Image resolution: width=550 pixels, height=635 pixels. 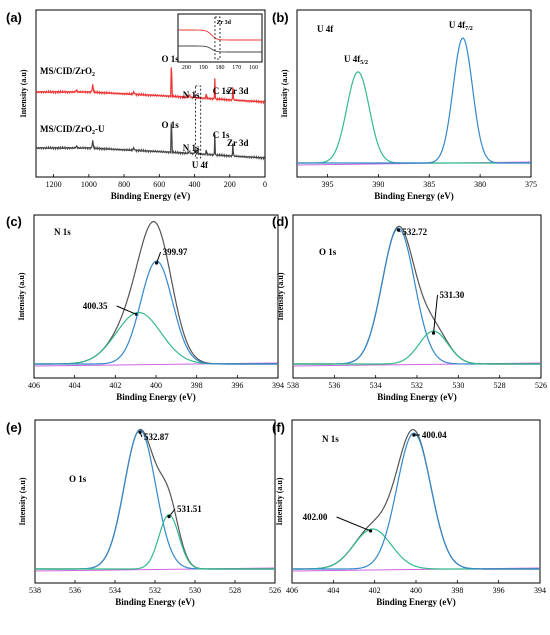 What do you see at coordinates (155, 602) in the screenshot?
I see `panel-e-xlabel: Binding Energy (eV)` at bounding box center [155, 602].